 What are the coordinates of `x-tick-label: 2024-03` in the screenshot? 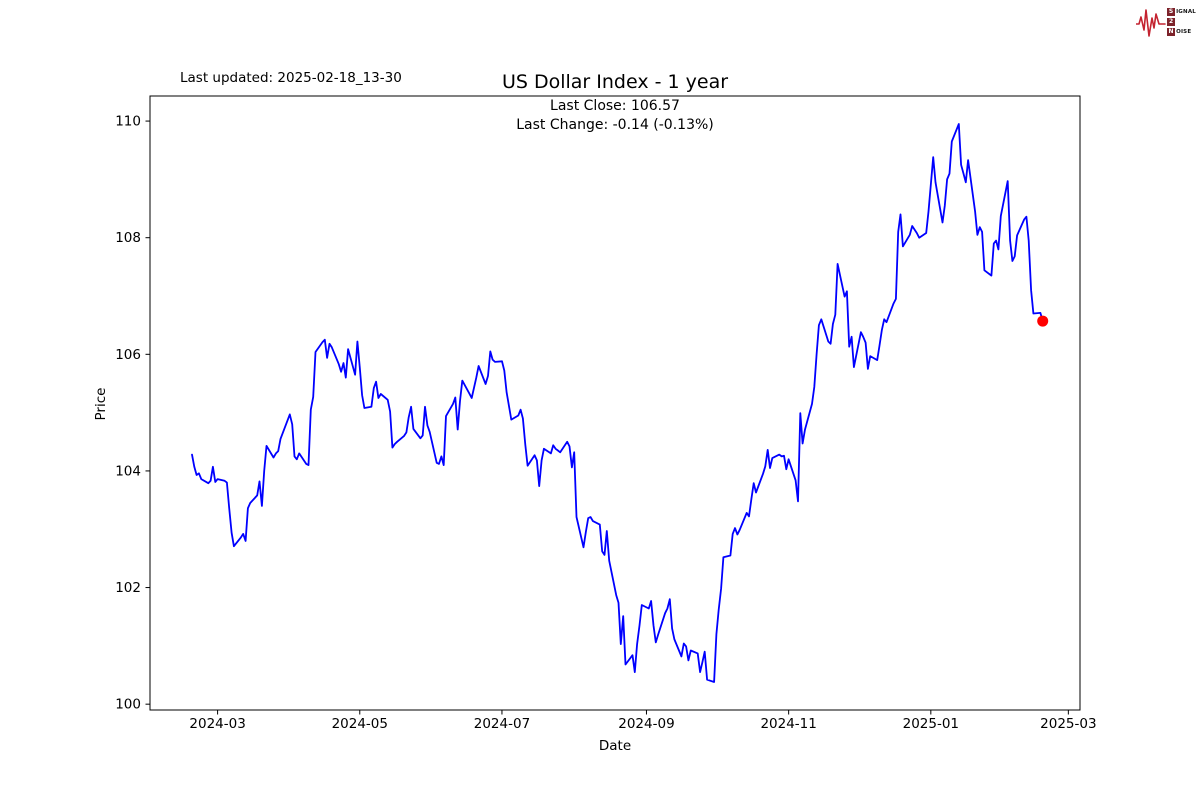 It's located at (217, 724).